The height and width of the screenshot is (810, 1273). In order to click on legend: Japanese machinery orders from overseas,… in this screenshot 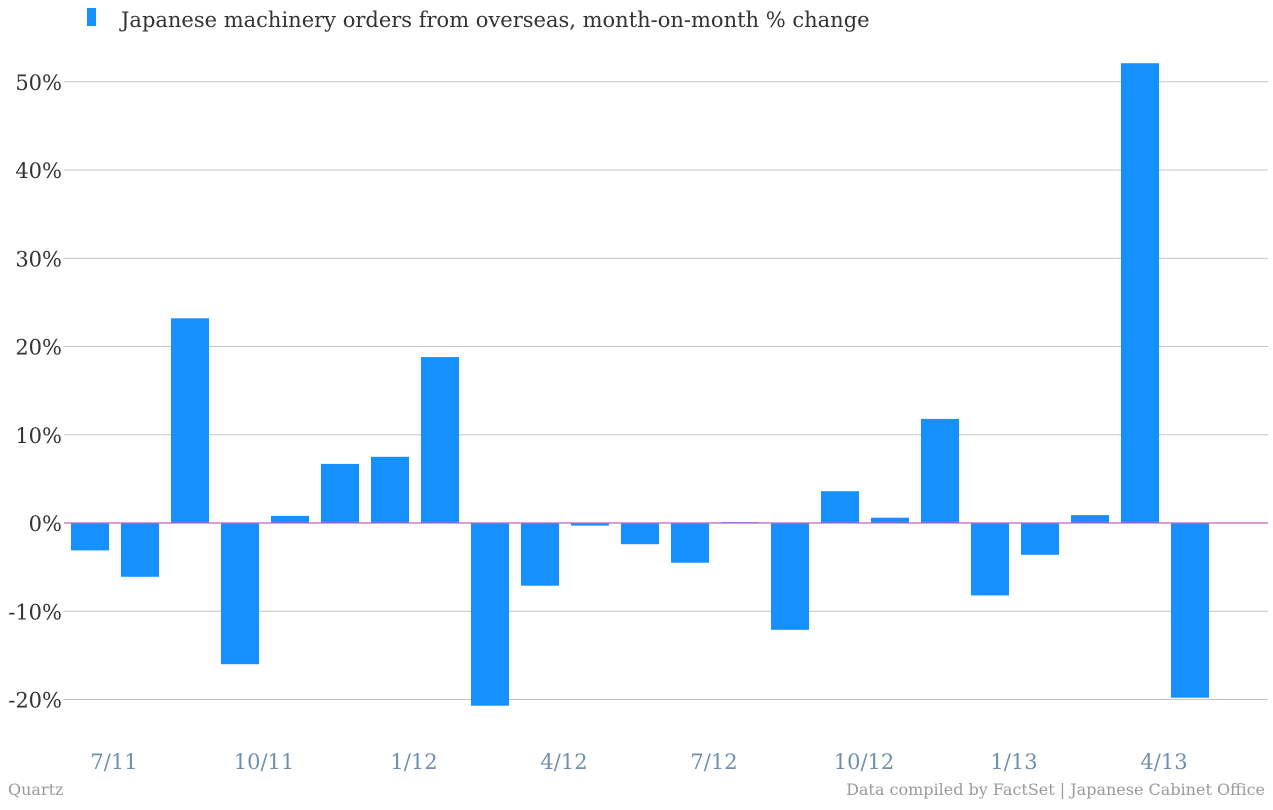, I will do `click(478, 20)`.